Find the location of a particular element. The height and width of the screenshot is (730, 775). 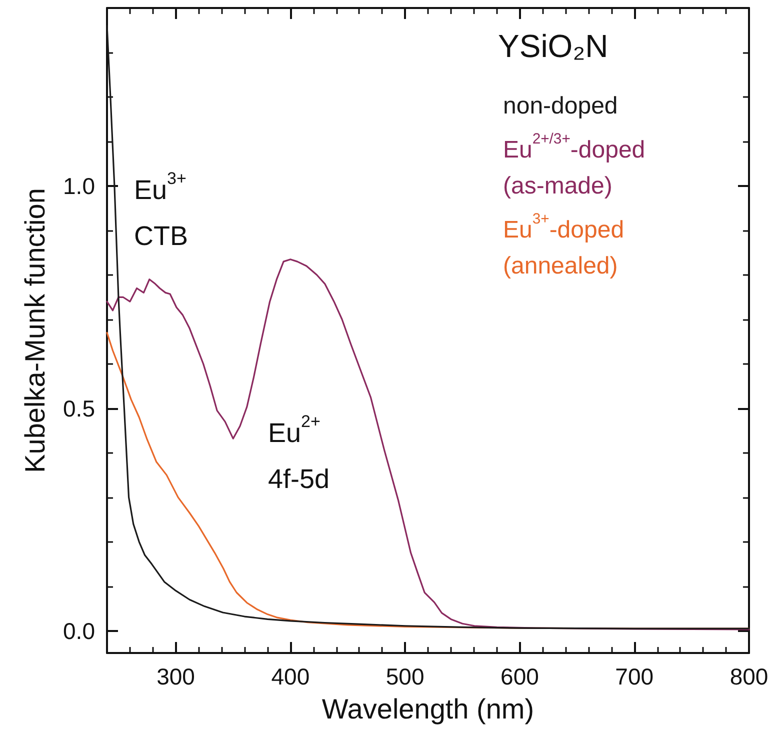

y-tick-label: 0.0 is located at coordinates (79, 631).